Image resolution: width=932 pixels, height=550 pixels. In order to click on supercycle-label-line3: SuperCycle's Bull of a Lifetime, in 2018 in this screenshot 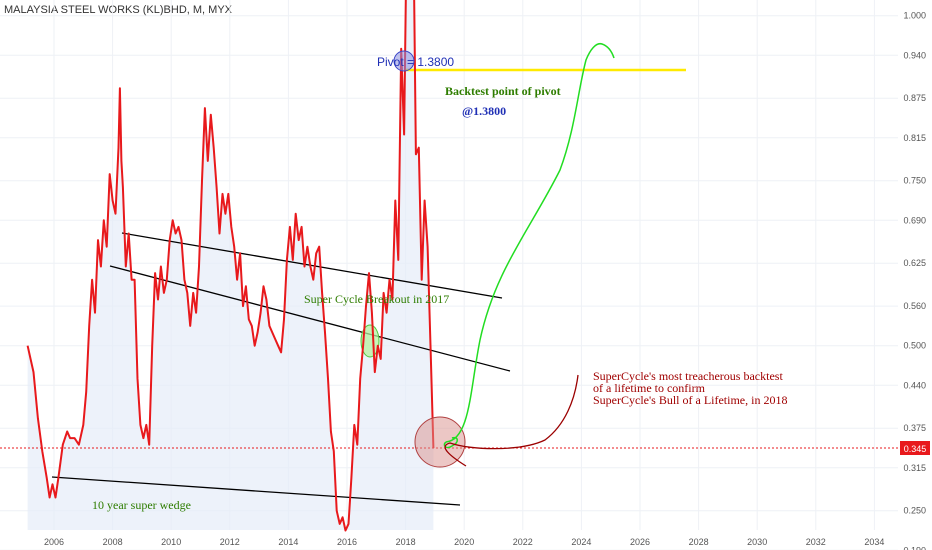, I will do `click(690, 400)`.